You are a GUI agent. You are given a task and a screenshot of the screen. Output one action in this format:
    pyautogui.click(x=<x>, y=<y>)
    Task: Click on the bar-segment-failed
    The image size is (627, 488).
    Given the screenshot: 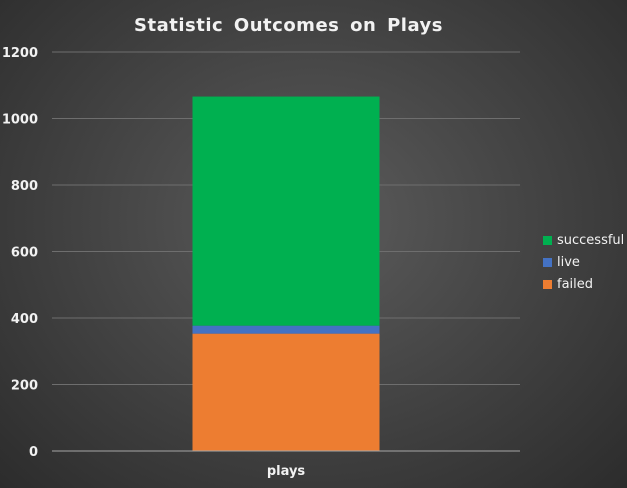 What is the action you would take?
    pyautogui.click(x=286, y=392)
    